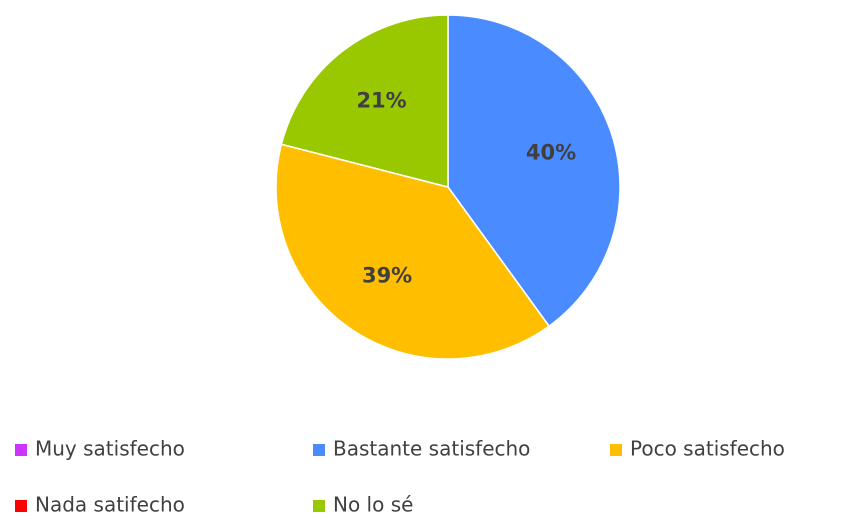  I want to click on legend-label: Nada satifecho, so click(110, 505).